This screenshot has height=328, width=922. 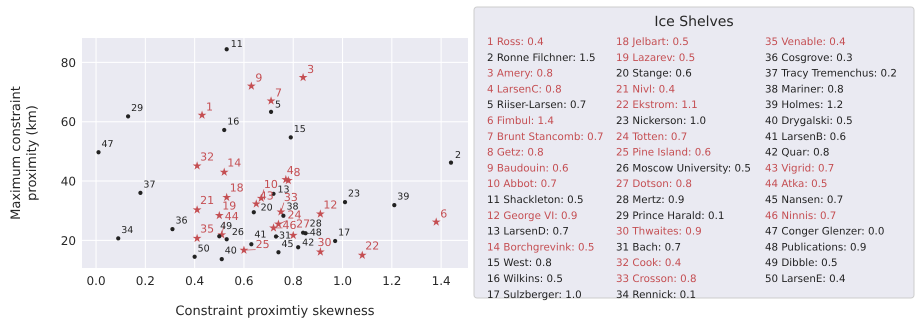 What do you see at coordinates (234, 163) in the screenshot?
I see `annotation: 14` at bounding box center [234, 163].